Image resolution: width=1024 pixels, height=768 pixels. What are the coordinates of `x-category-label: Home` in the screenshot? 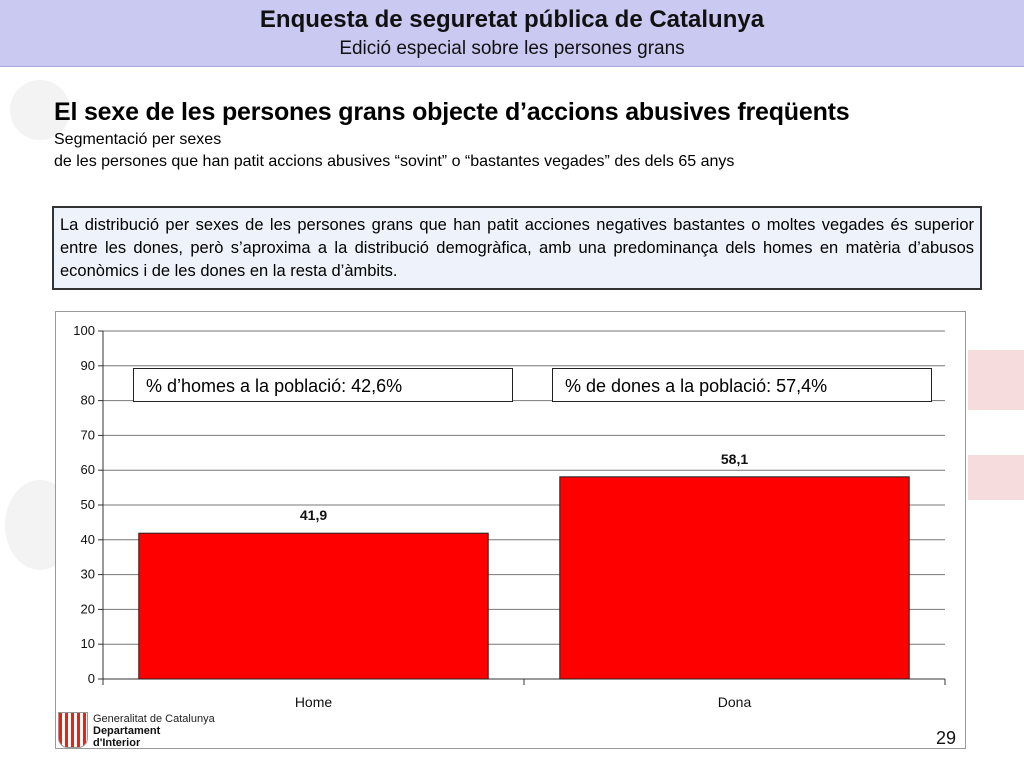 It's located at (314, 702).